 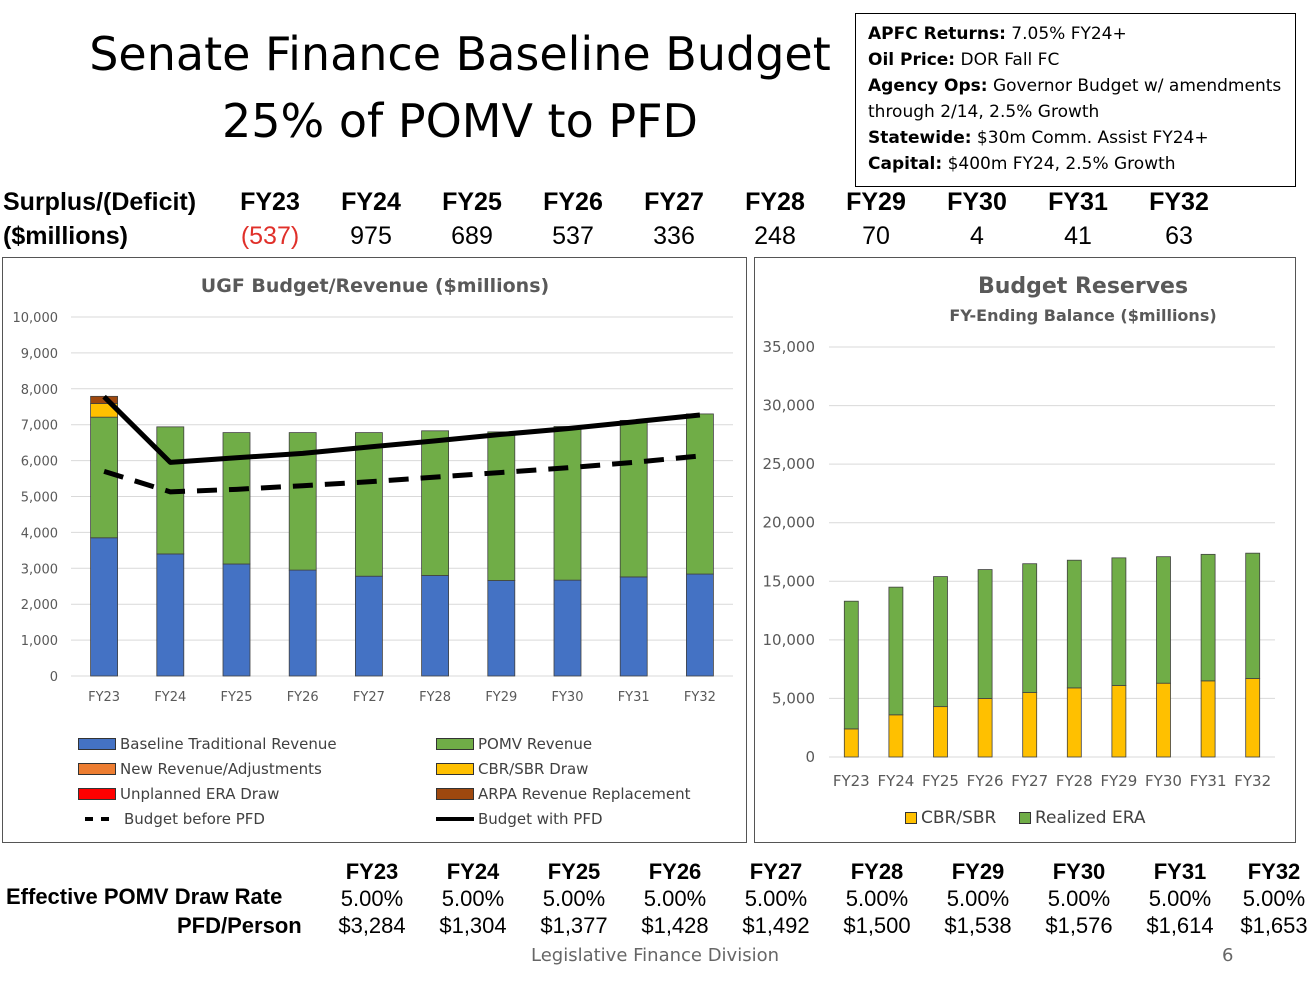 I want to click on surplus-year-2: FY25, so click(x=472, y=202).